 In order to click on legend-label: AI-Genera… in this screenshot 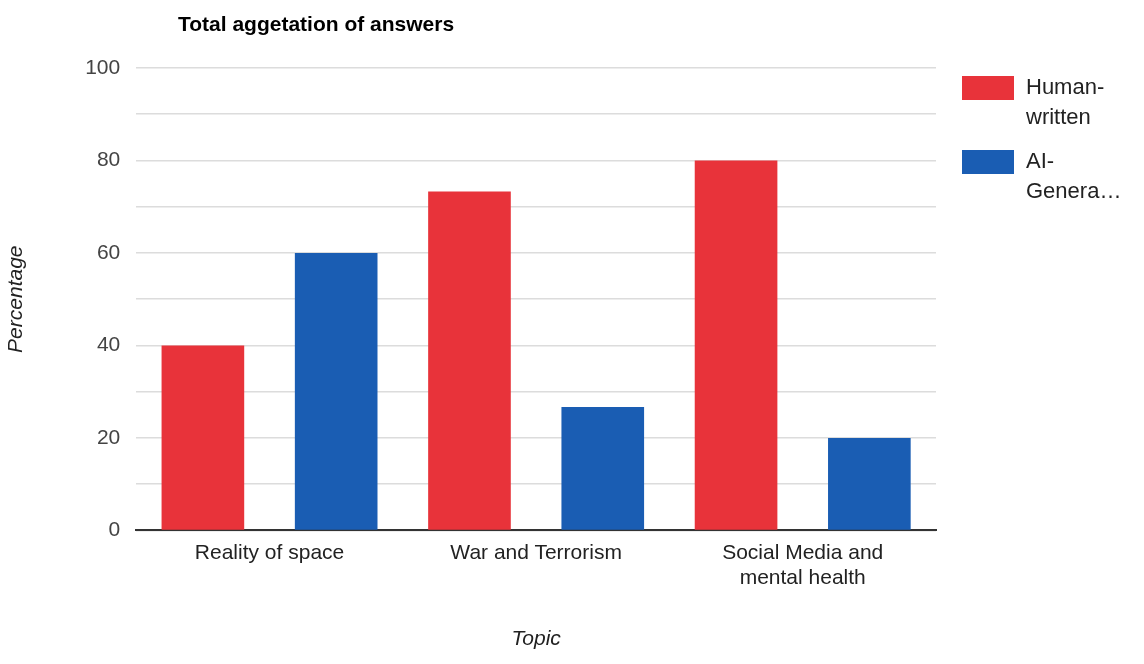, I will do `click(1074, 176)`.